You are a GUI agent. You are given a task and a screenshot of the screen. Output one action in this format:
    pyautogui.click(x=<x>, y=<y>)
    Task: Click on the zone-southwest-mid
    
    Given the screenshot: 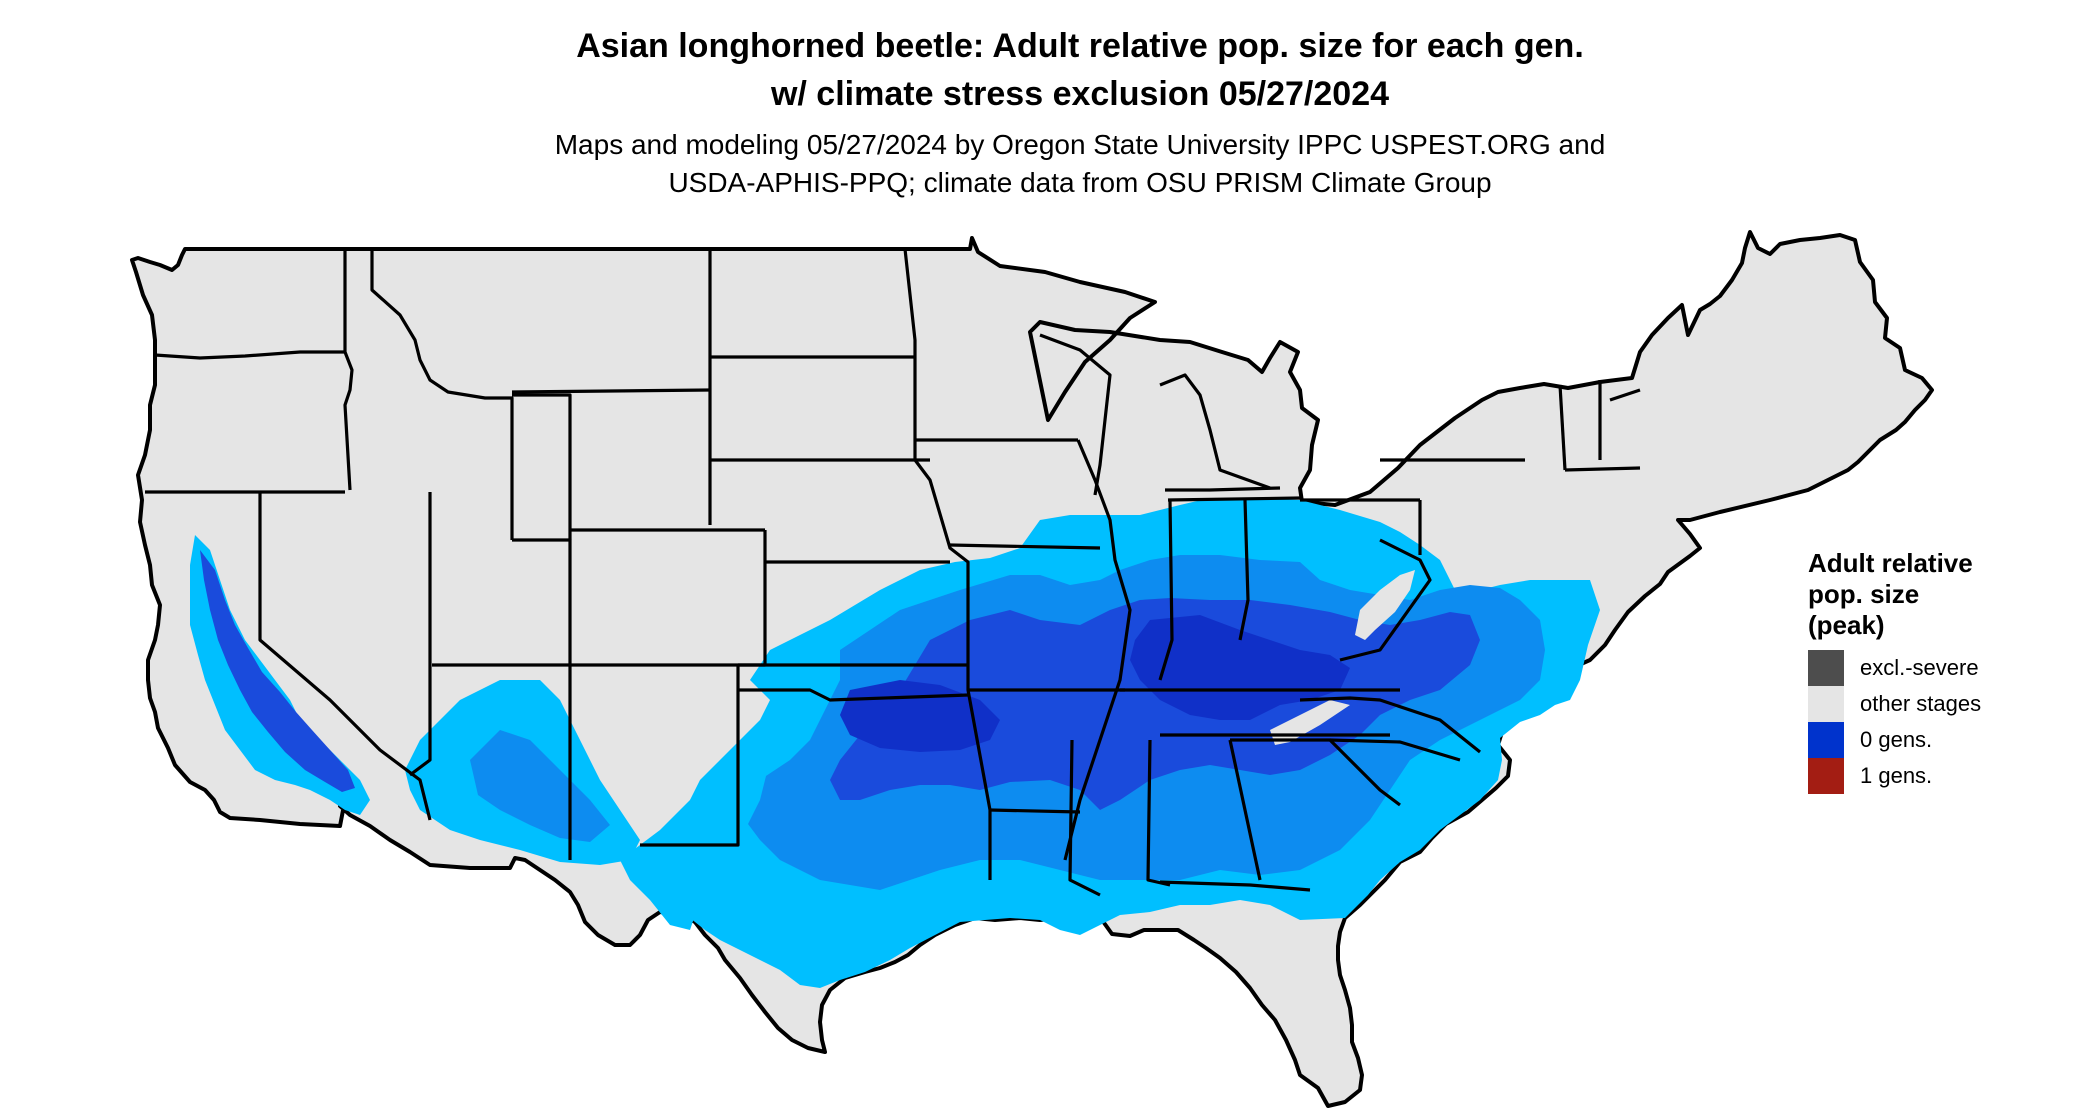 What is the action you would take?
    pyautogui.click(x=540, y=786)
    